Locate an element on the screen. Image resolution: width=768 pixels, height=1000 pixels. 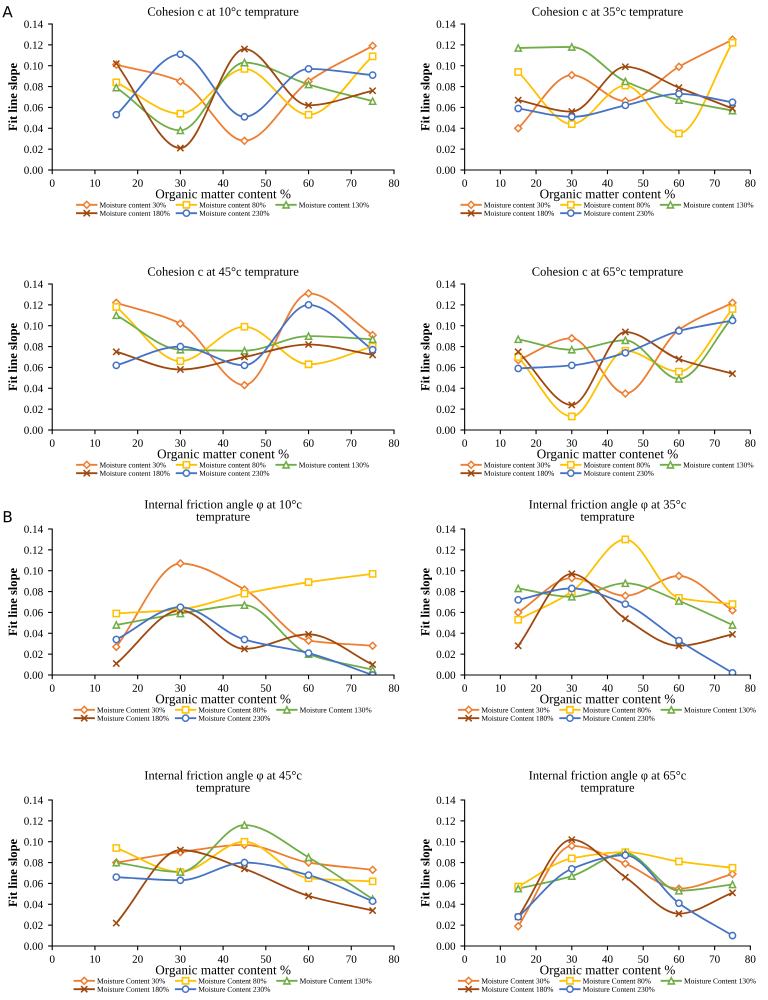
chart-title: Internal friction angle φ at 10°c temprature is located at coordinates (223, 512).